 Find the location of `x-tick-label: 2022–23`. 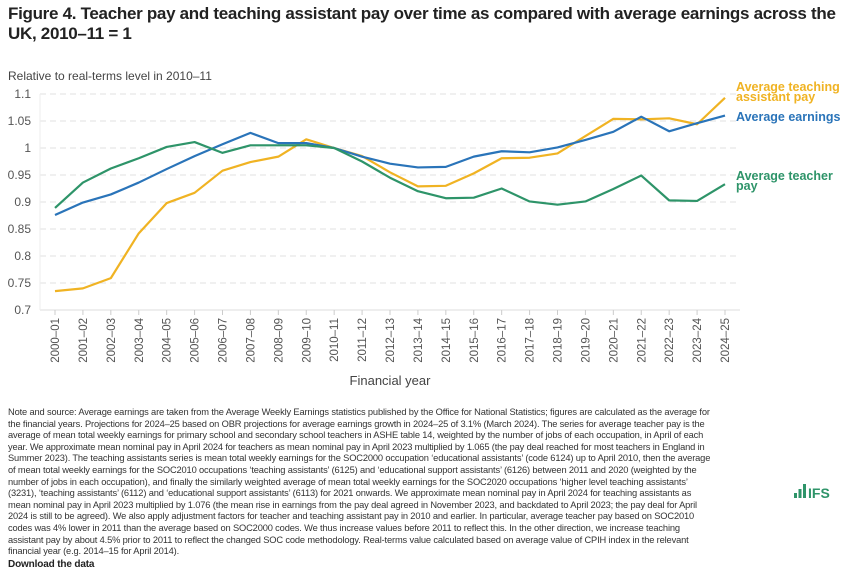

x-tick-label: 2022–23 is located at coordinates (670, 340).